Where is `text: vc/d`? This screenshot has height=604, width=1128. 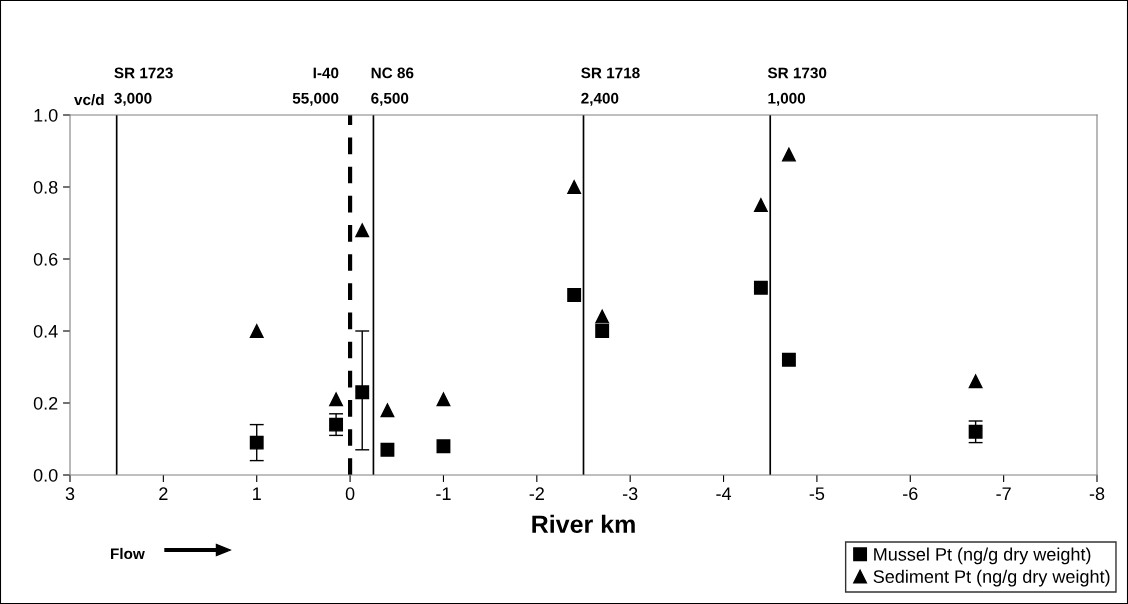 text: vc/d is located at coordinates (89, 99).